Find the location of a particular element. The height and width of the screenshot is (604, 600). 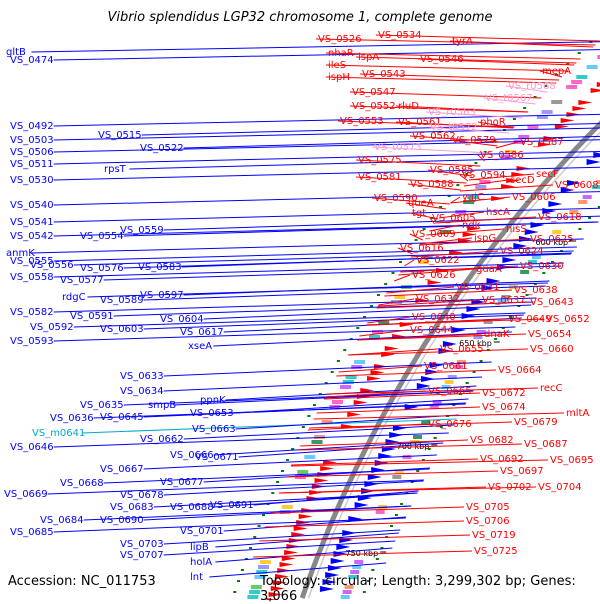

gene-label: VS_0671 is located at coordinates (217, 457).